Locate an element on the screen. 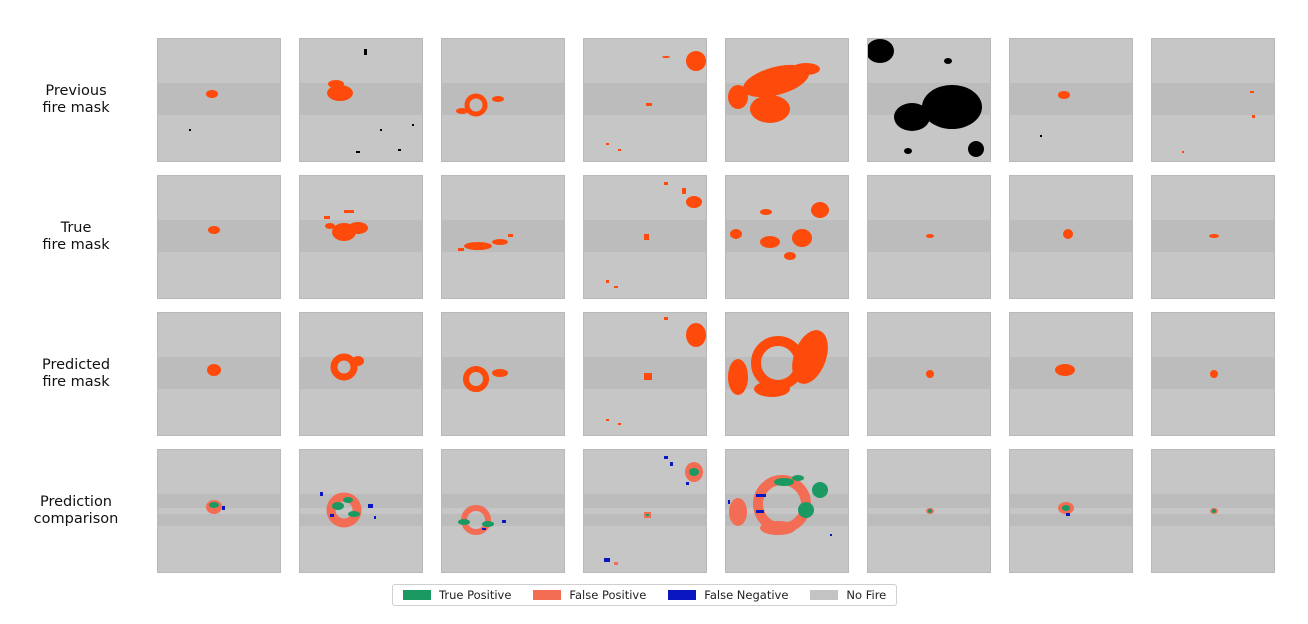 The image size is (1308, 624). row-label-true: True fire mask is located at coordinates (76, 237).